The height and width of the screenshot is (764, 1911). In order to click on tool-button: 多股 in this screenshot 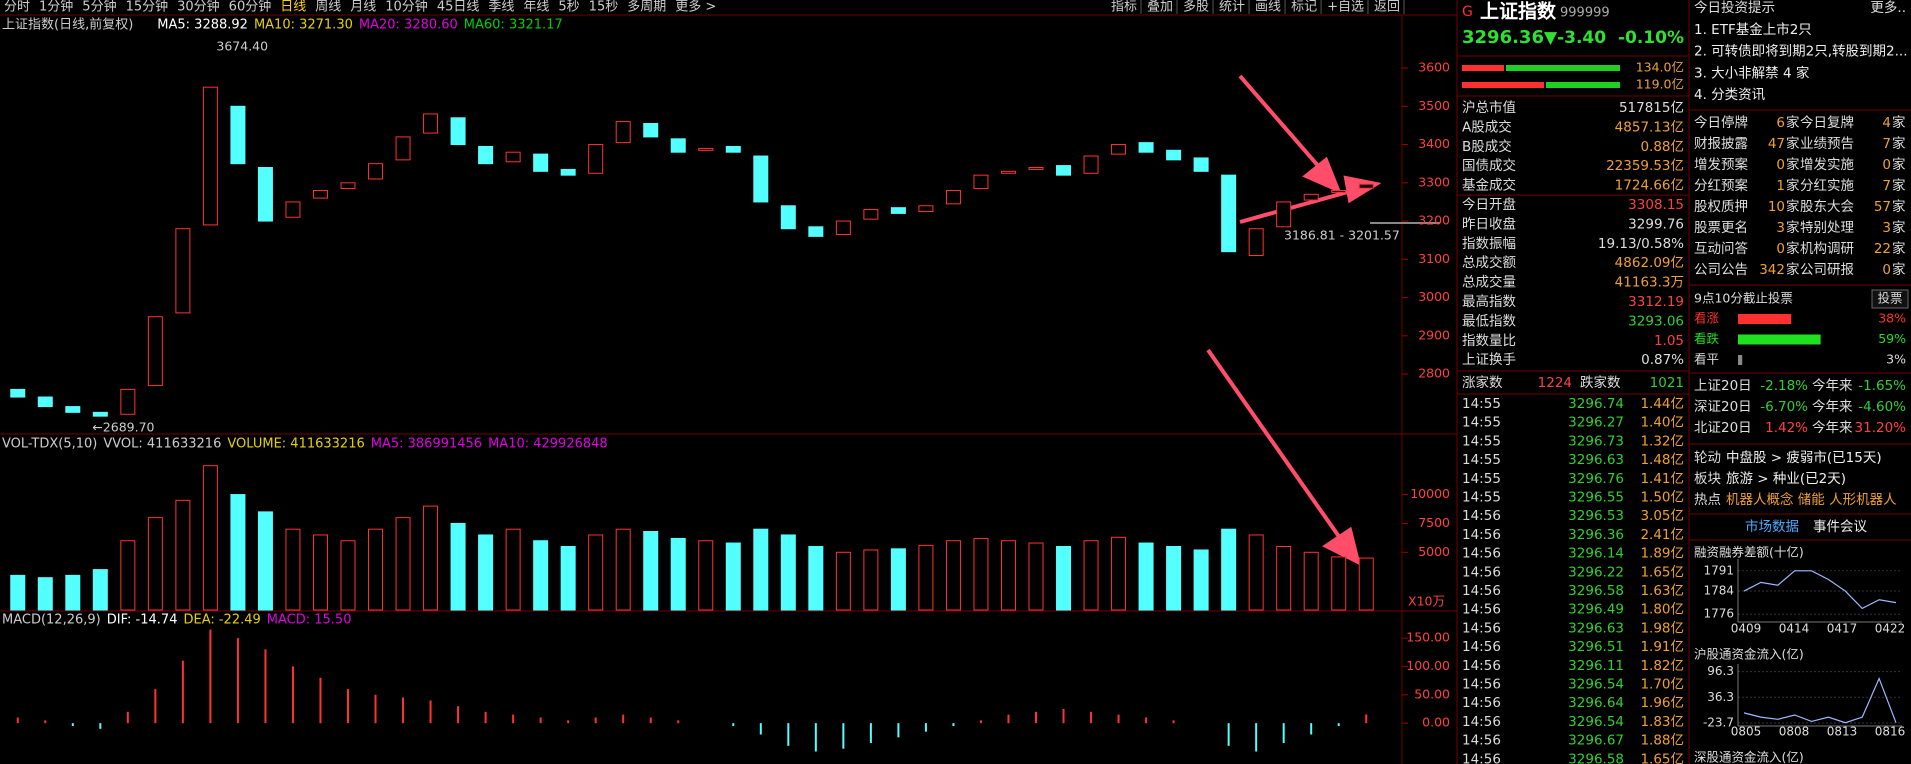, I will do `click(1196, 7)`.